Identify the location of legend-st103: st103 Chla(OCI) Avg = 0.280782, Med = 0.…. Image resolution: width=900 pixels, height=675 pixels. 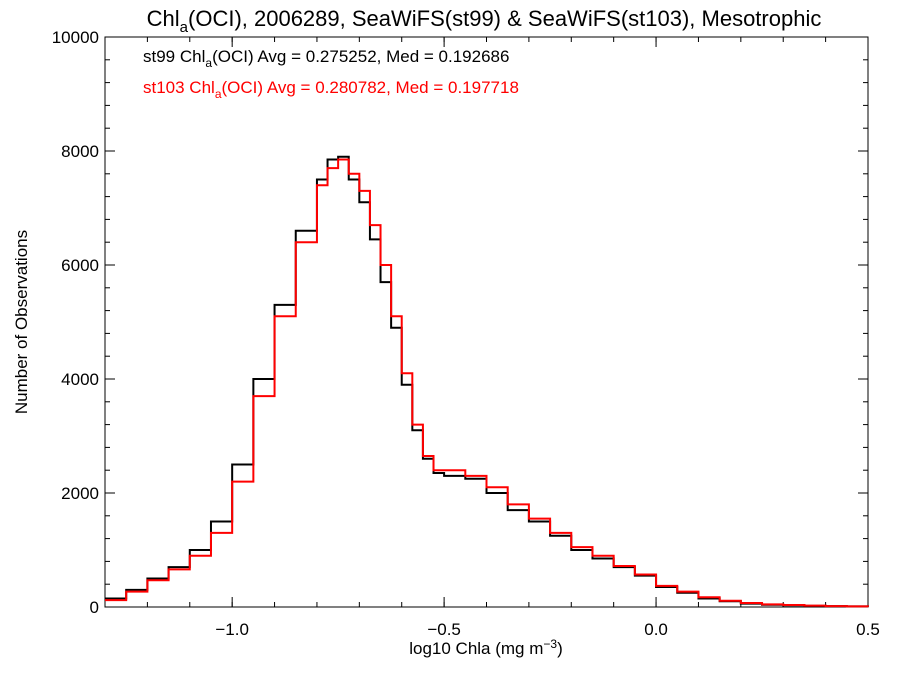
(331, 89).